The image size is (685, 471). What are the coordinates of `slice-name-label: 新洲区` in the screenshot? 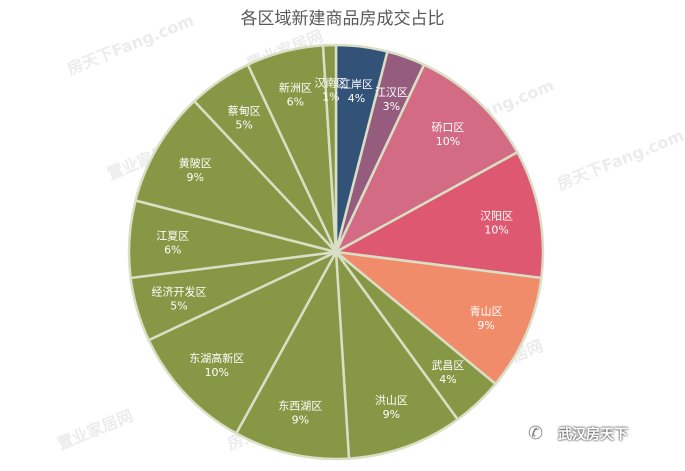 It's located at (295, 88).